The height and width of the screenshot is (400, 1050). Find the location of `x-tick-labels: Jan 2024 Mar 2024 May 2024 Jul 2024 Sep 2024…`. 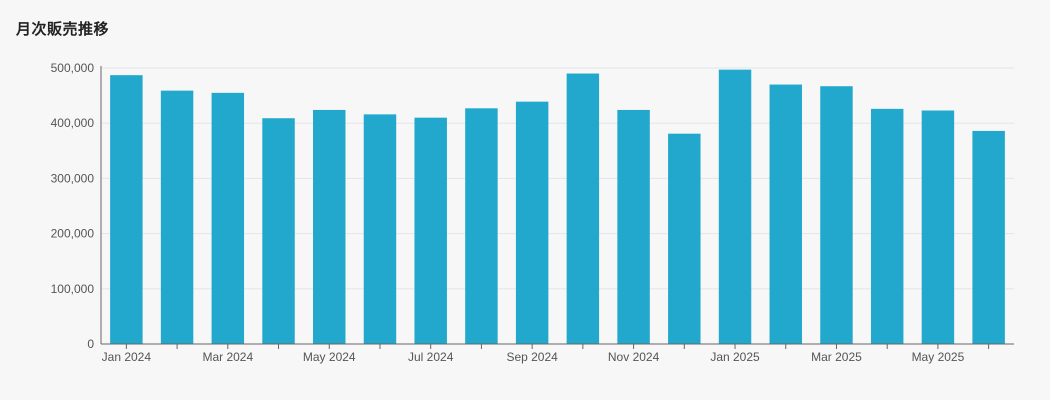

x-tick-labels: Jan 2024 Mar 2024 May 2024 Jul 2024 Sep 2024… is located at coordinates (533, 357).